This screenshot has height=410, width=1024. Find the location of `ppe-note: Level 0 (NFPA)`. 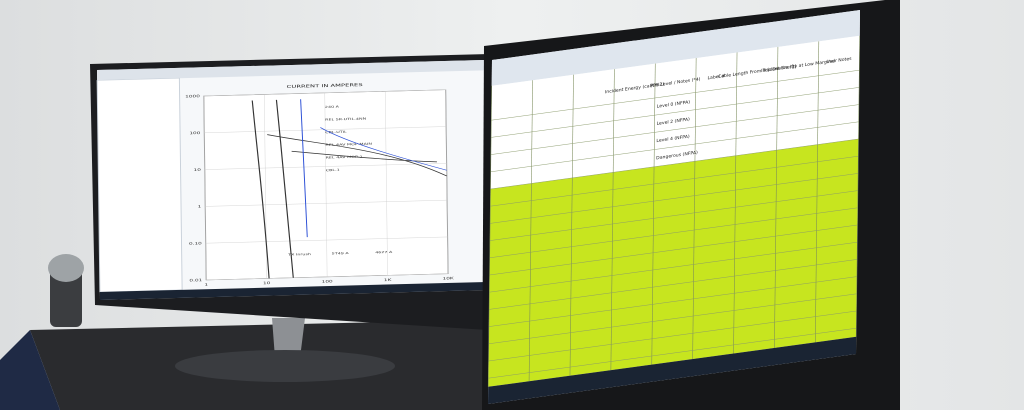

ppe-note: Level 0 (NFPA) is located at coordinates (674, 104).